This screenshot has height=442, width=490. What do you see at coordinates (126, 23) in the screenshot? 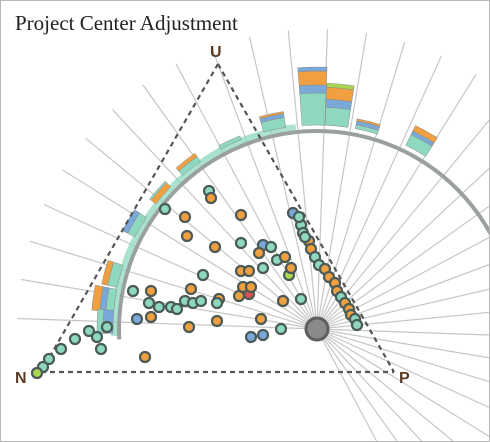
I see `chart-title: Project Center Adjustment` at bounding box center [126, 23].